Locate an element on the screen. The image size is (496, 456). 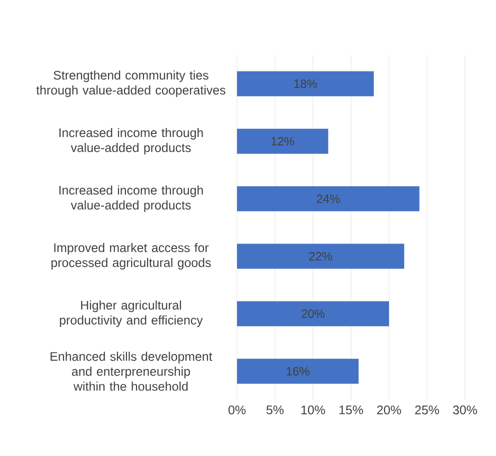
x-tick-label: 25% is located at coordinates (427, 410).